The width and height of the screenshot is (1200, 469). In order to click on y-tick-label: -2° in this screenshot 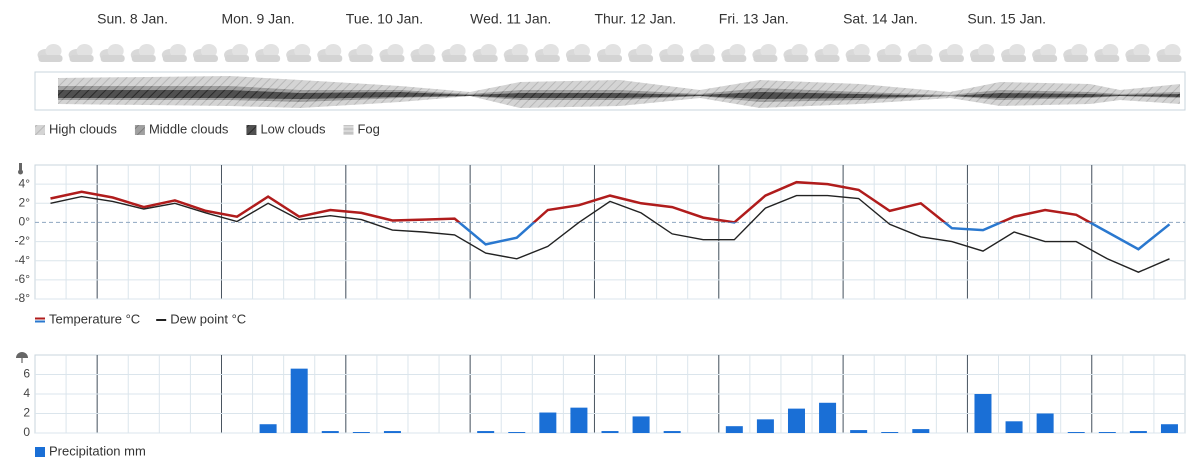, I will do `click(23, 241)`.